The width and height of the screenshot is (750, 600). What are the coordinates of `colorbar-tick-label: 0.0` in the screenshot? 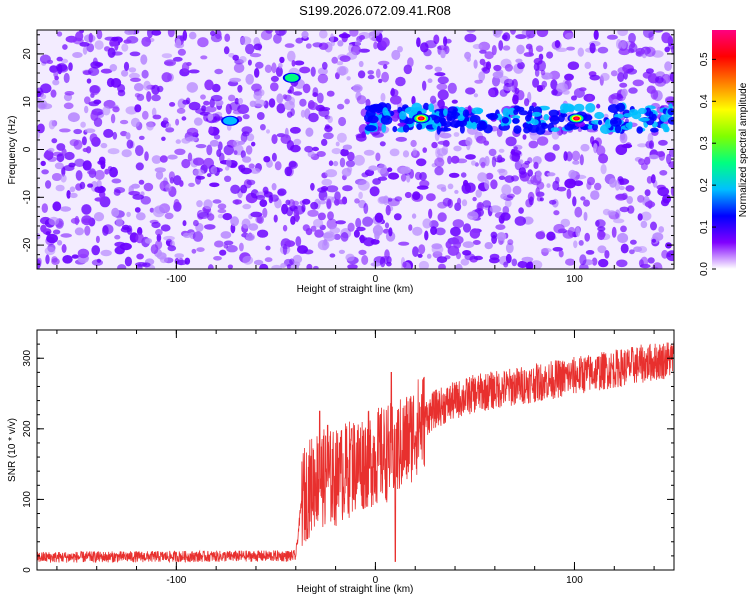 It's located at (704, 269).